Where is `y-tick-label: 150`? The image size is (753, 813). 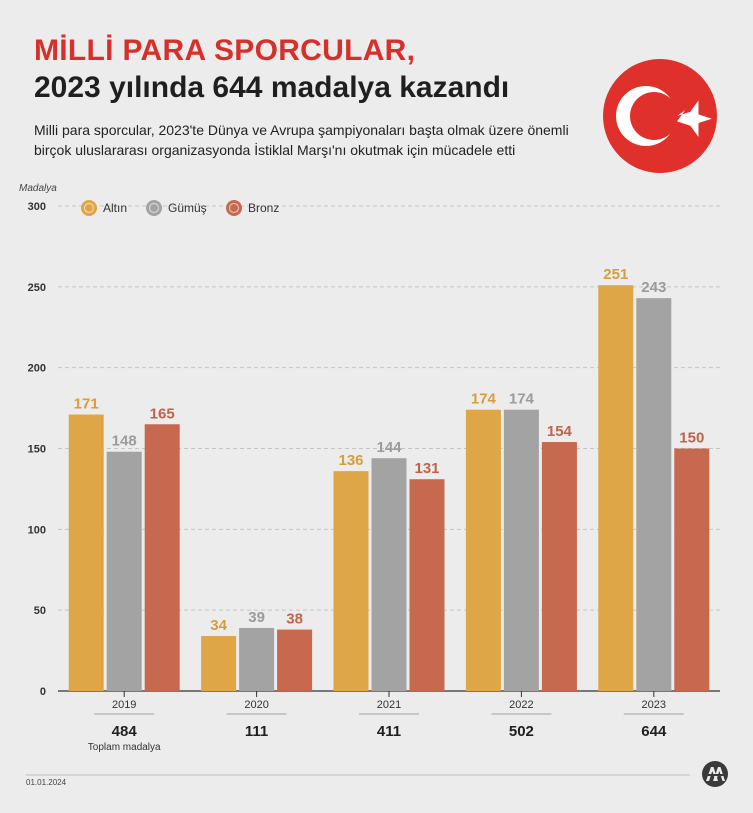
y-tick-label: 150 is located at coordinates (37, 450).